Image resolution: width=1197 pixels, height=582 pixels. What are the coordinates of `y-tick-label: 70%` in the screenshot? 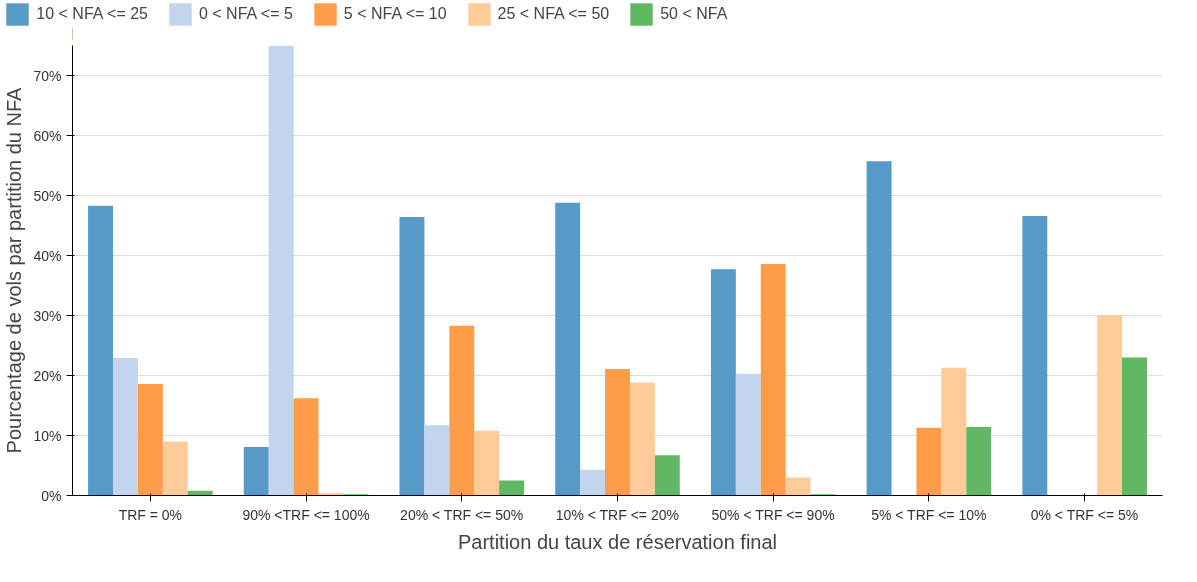 It's located at (47, 75).